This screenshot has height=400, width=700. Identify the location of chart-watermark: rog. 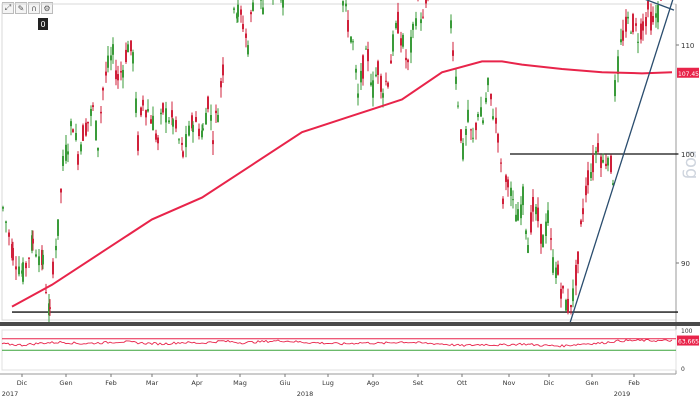
(690, 164).